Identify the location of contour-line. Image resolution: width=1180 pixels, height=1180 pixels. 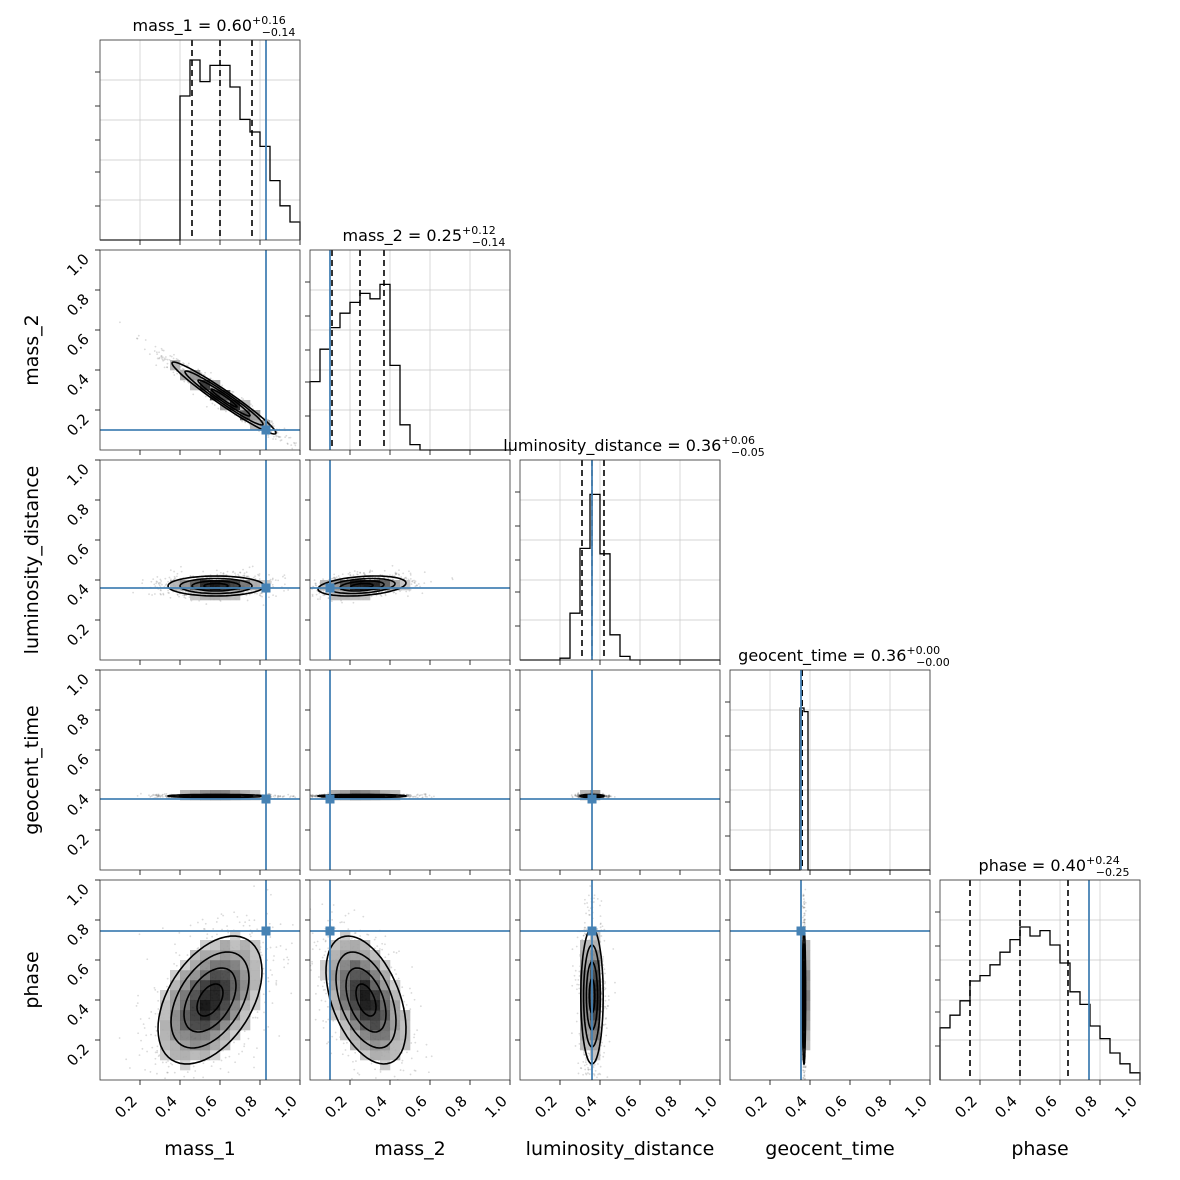
(224, 398).